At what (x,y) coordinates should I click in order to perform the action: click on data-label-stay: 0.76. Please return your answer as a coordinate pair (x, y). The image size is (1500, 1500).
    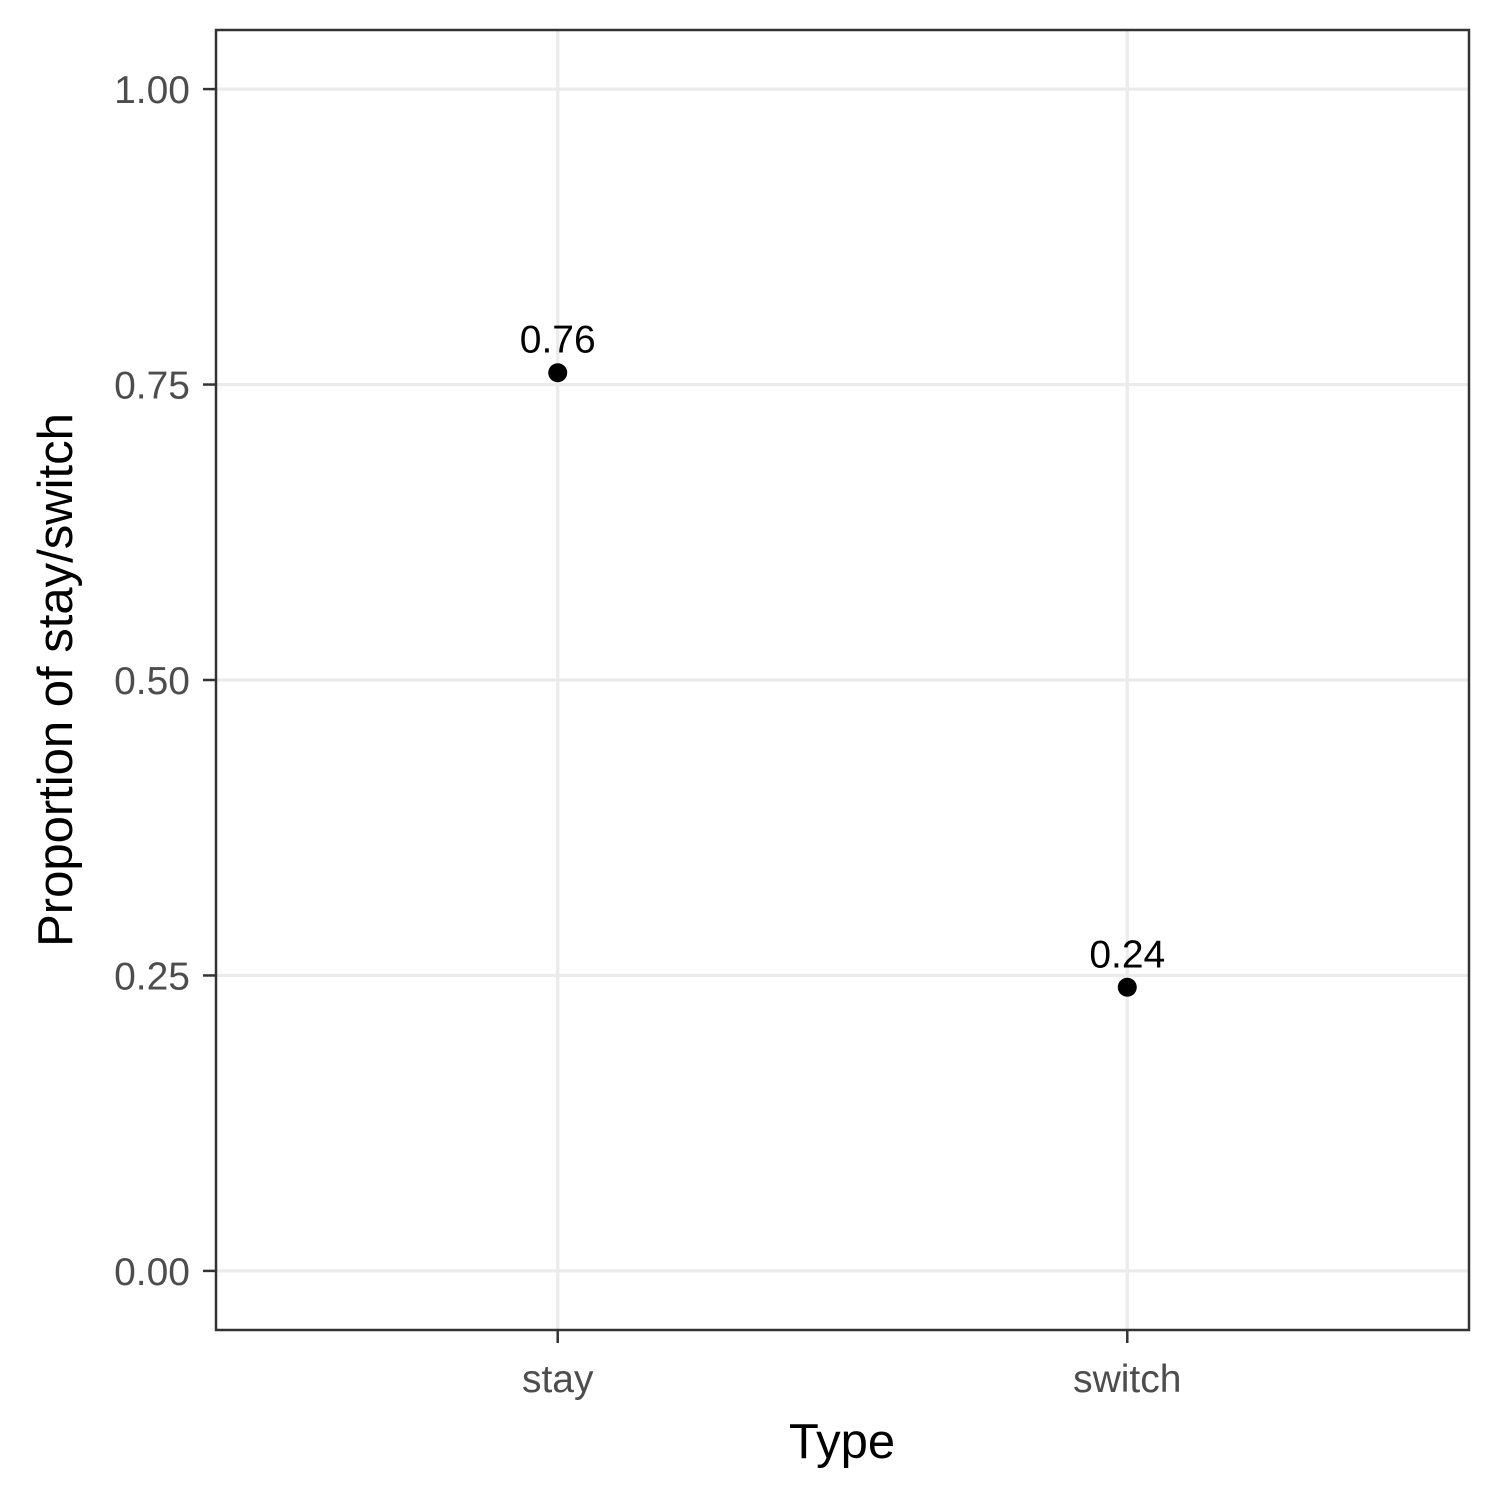
    Looking at the image, I should click on (558, 340).